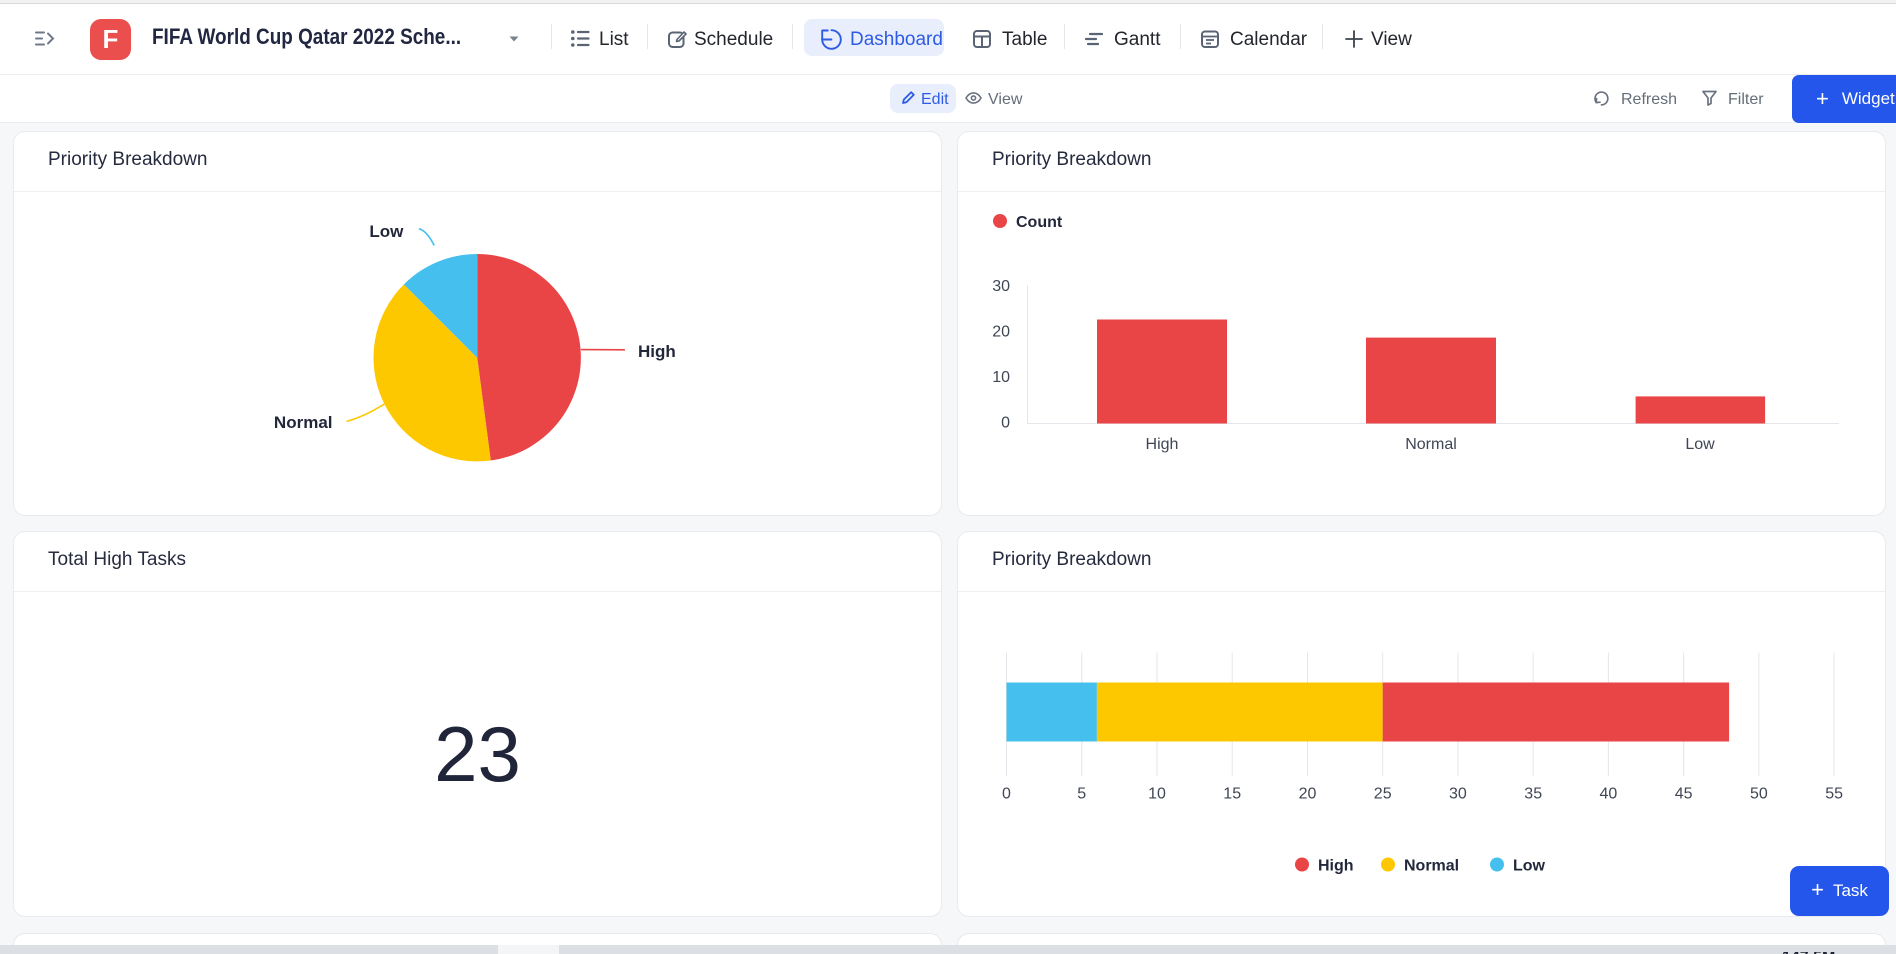 This screenshot has width=1896, height=954. Describe the element at coordinates (1609, 794) in the screenshot. I see `svg-text: 40` at that location.